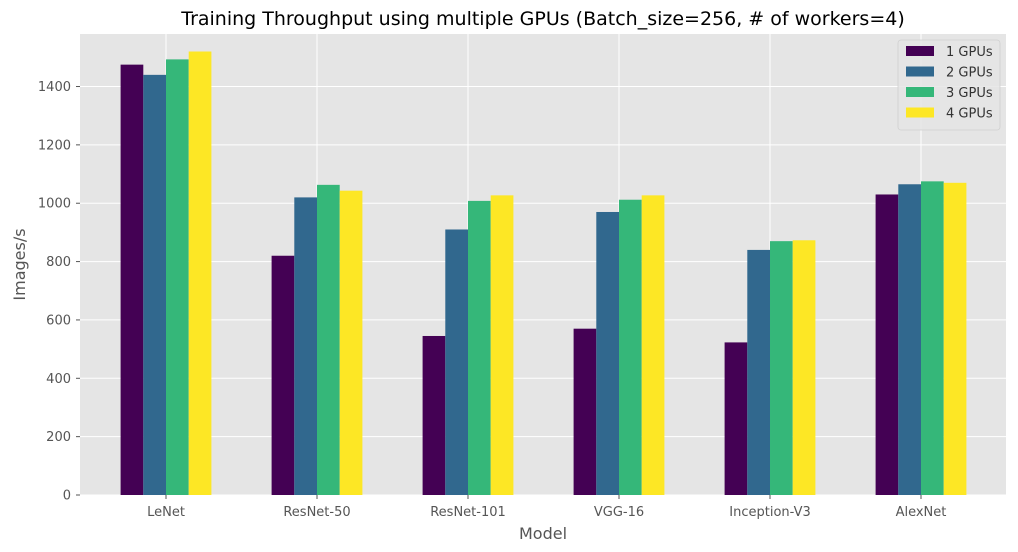  Describe the element at coordinates (969, 93) in the screenshot. I see `legend-label: 3 GPUs` at that location.